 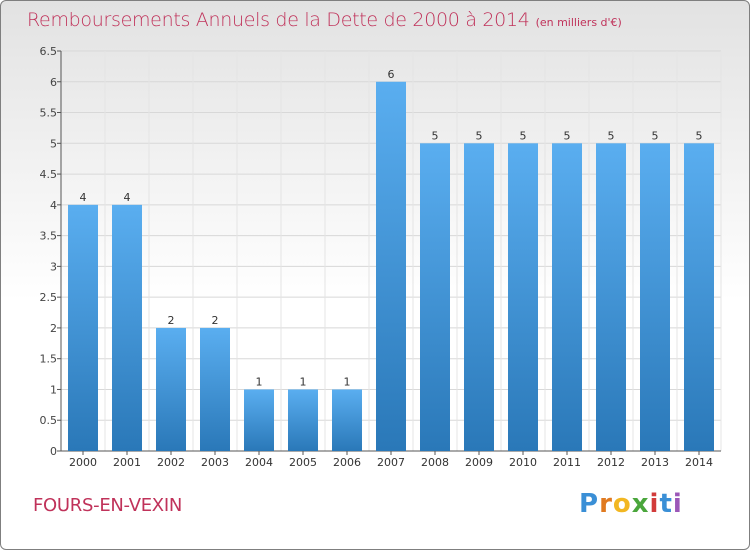 I want to click on y-tick-label: 2, so click(x=53, y=328).